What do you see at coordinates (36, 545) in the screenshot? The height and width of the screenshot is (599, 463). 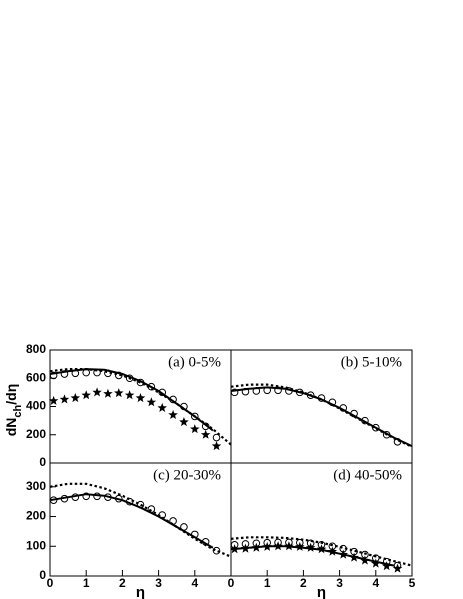 I see `y-tick-label: 100` at bounding box center [36, 545].